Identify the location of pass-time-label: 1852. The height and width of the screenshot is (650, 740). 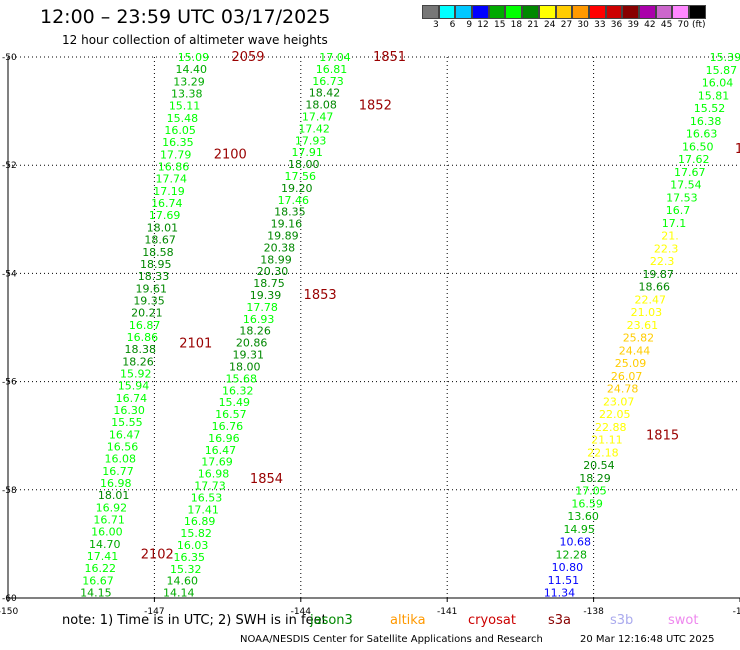
(375, 106).